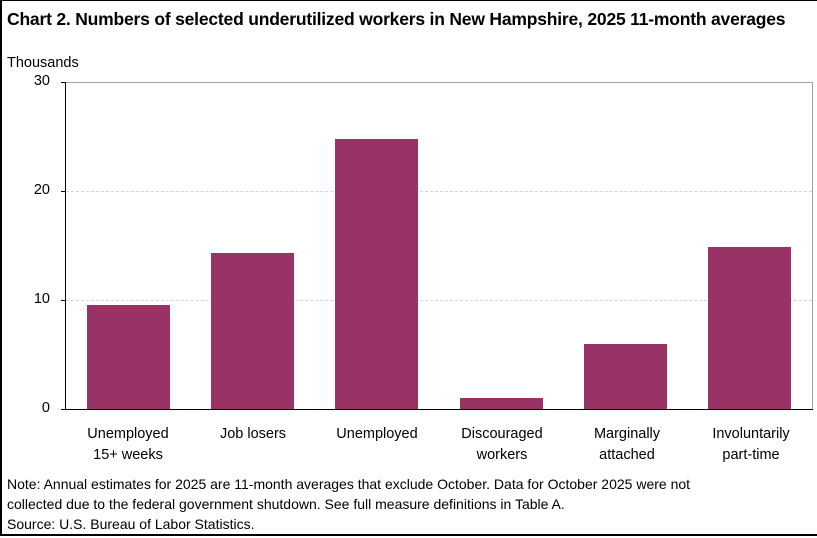 This screenshot has height=538, width=817. I want to click on bar-marginally-attached, so click(625, 376).